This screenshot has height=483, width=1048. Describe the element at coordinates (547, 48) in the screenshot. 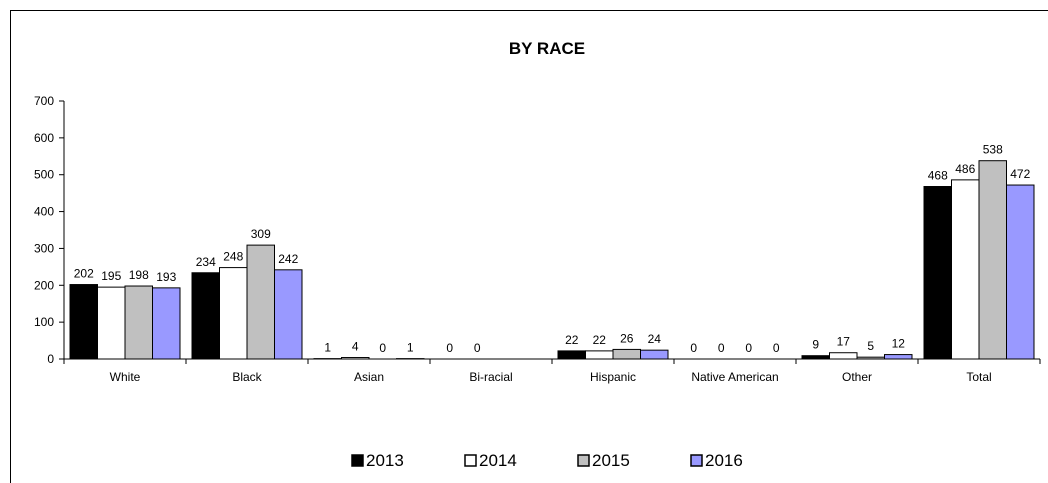

I see `chart-title: BY RACE` at that location.